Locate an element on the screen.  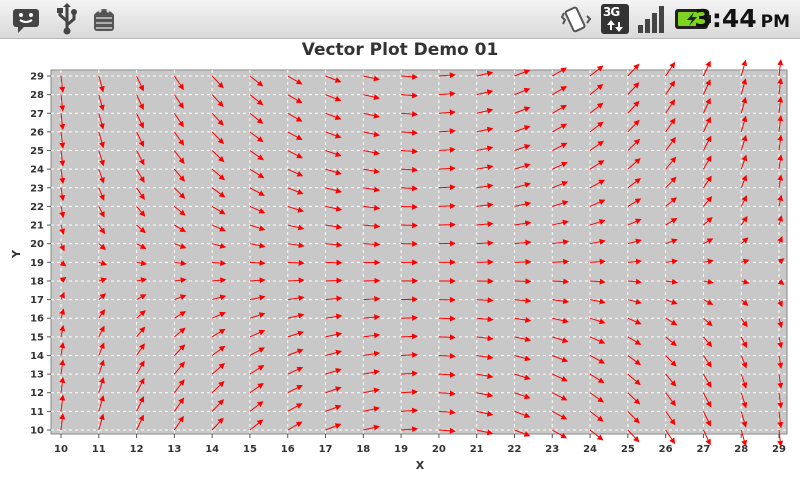
y-tick-label: 23 is located at coordinates (37, 188).